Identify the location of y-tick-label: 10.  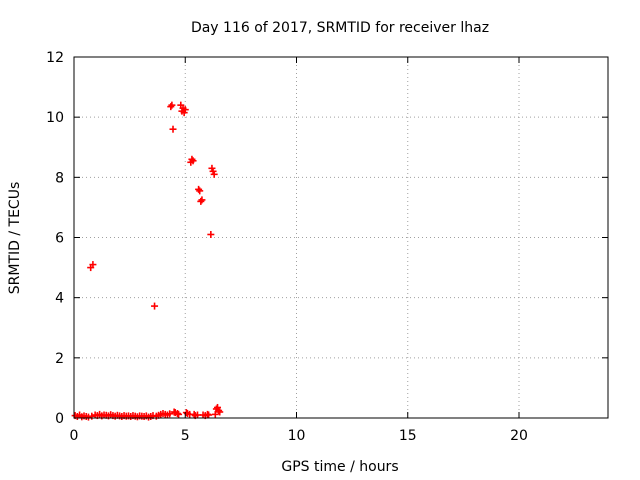
(55, 118).